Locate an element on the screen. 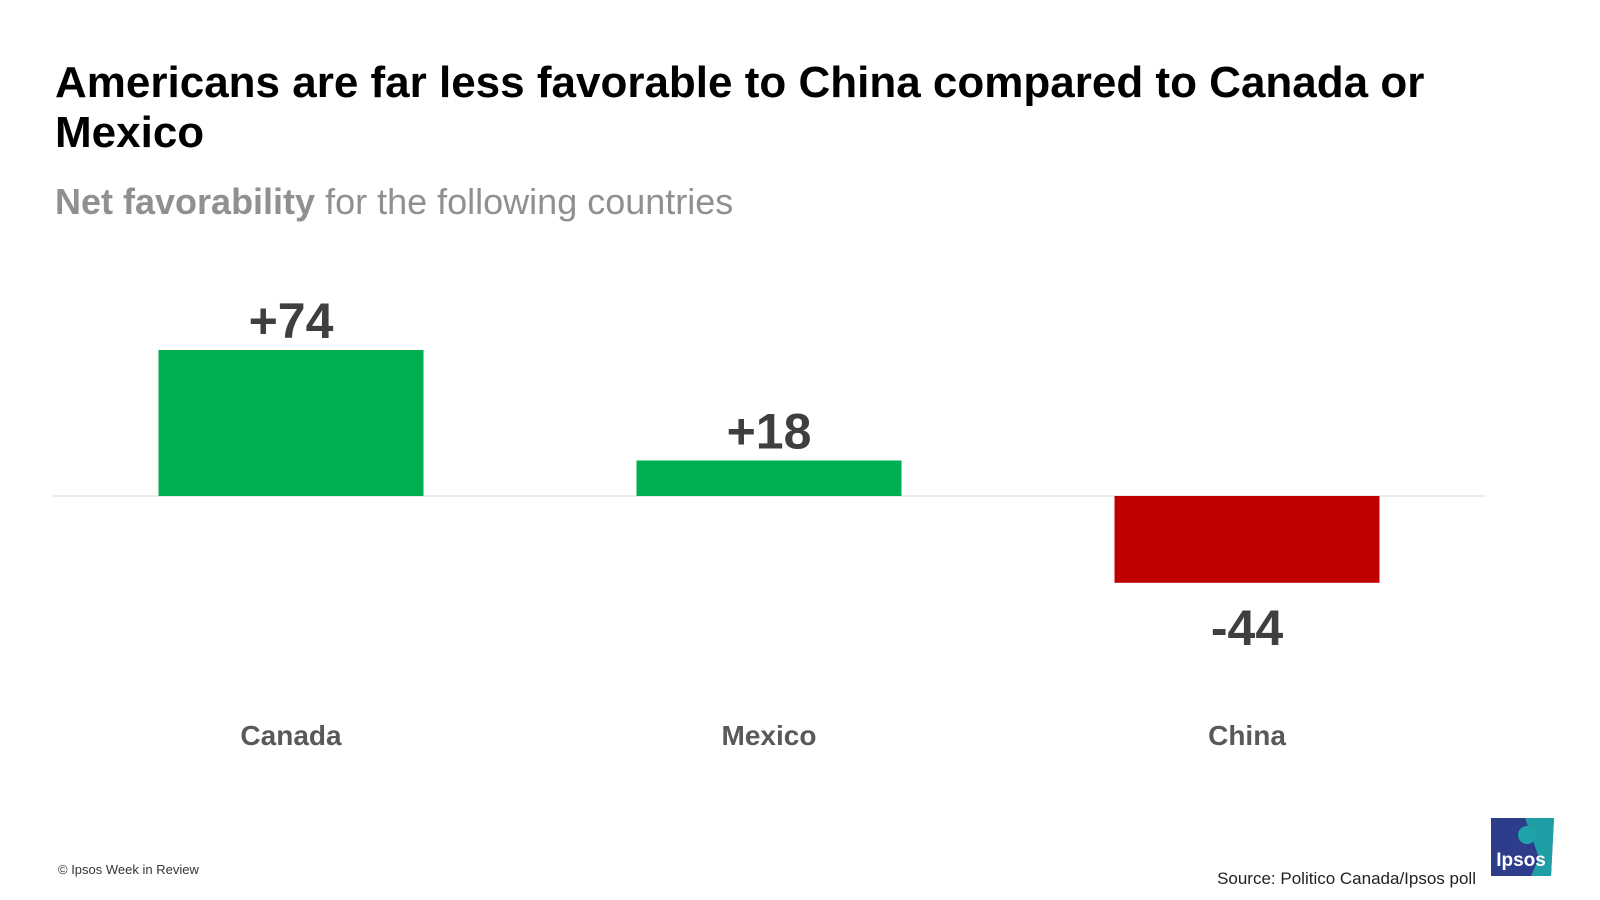 The height and width of the screenshot is (900, 1600). bar-china is located at coordinates (1247, 539).